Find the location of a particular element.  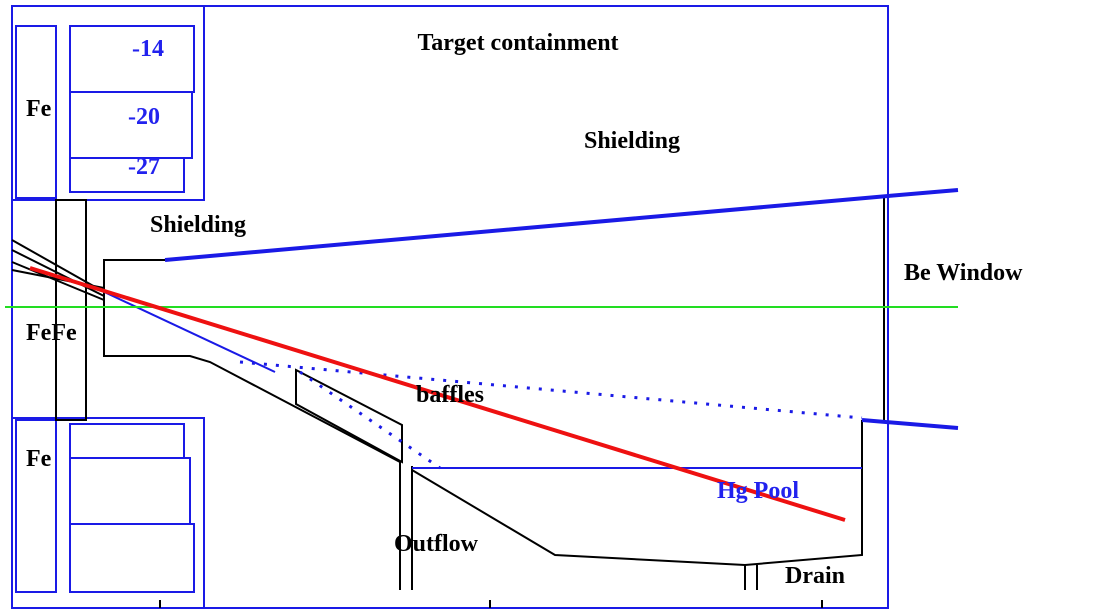

label: Drain is located at coordinates (815, 576).